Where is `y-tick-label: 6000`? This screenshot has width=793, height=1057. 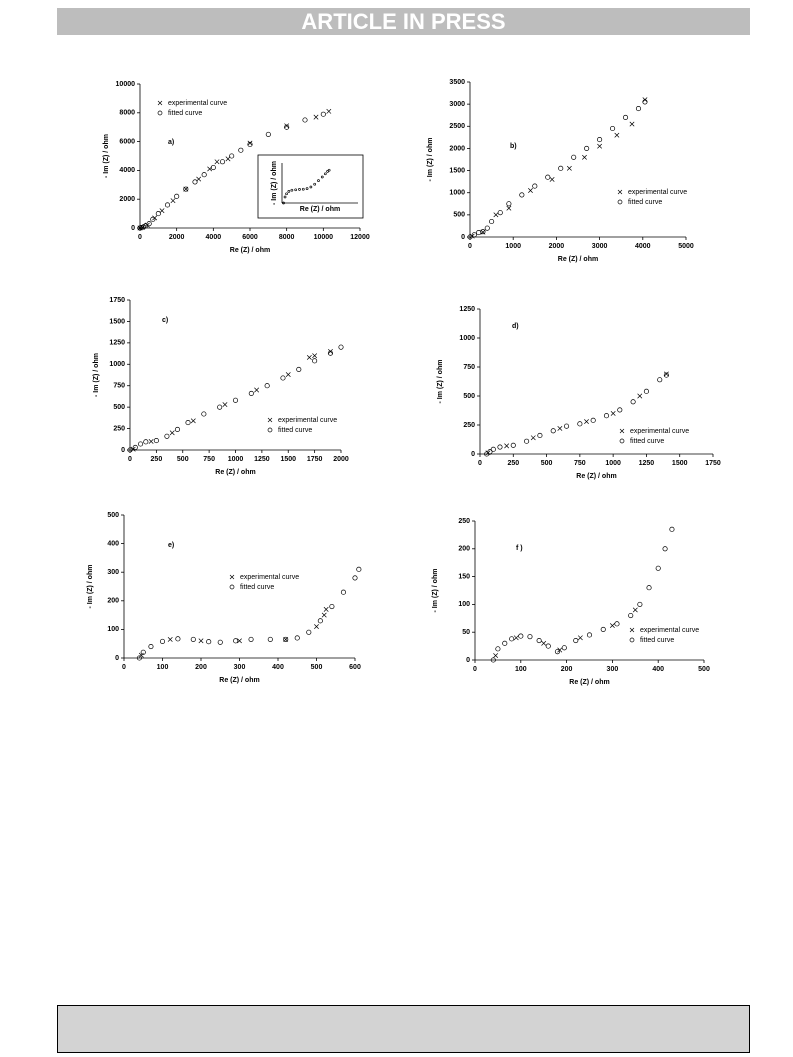 y-tick-label: 6000 is located at coordinates (127, 141).